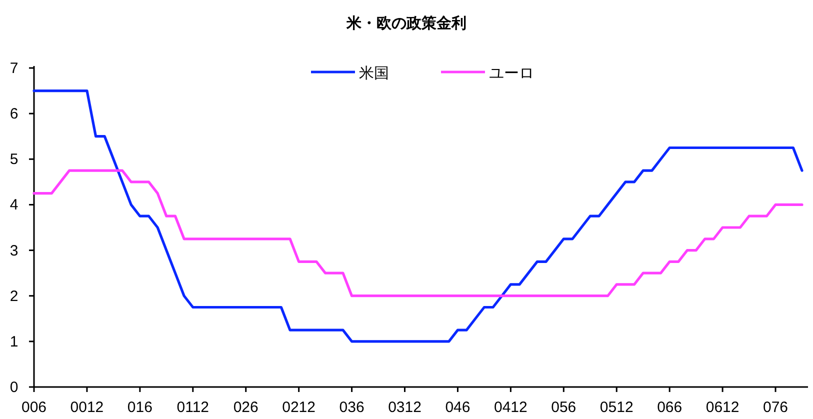 This screenshot has width=813, height=419. I want to click on x-tick-label: 0312, so click(405, 407).